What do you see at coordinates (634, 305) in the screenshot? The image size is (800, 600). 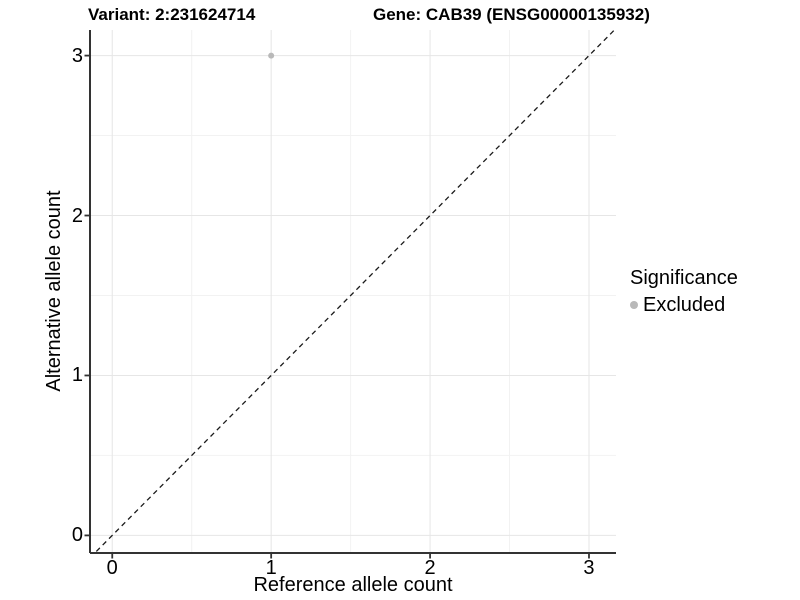 I see `legend-point-icon` at bounding box center [634, 305].